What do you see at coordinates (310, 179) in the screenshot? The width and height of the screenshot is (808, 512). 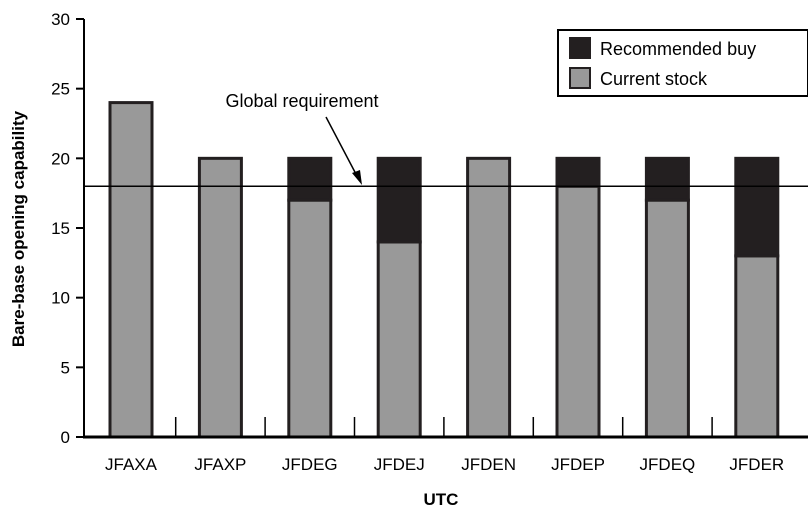 I see `bar-recommended-buy-jfdeg` at bounding box center [310, 179].